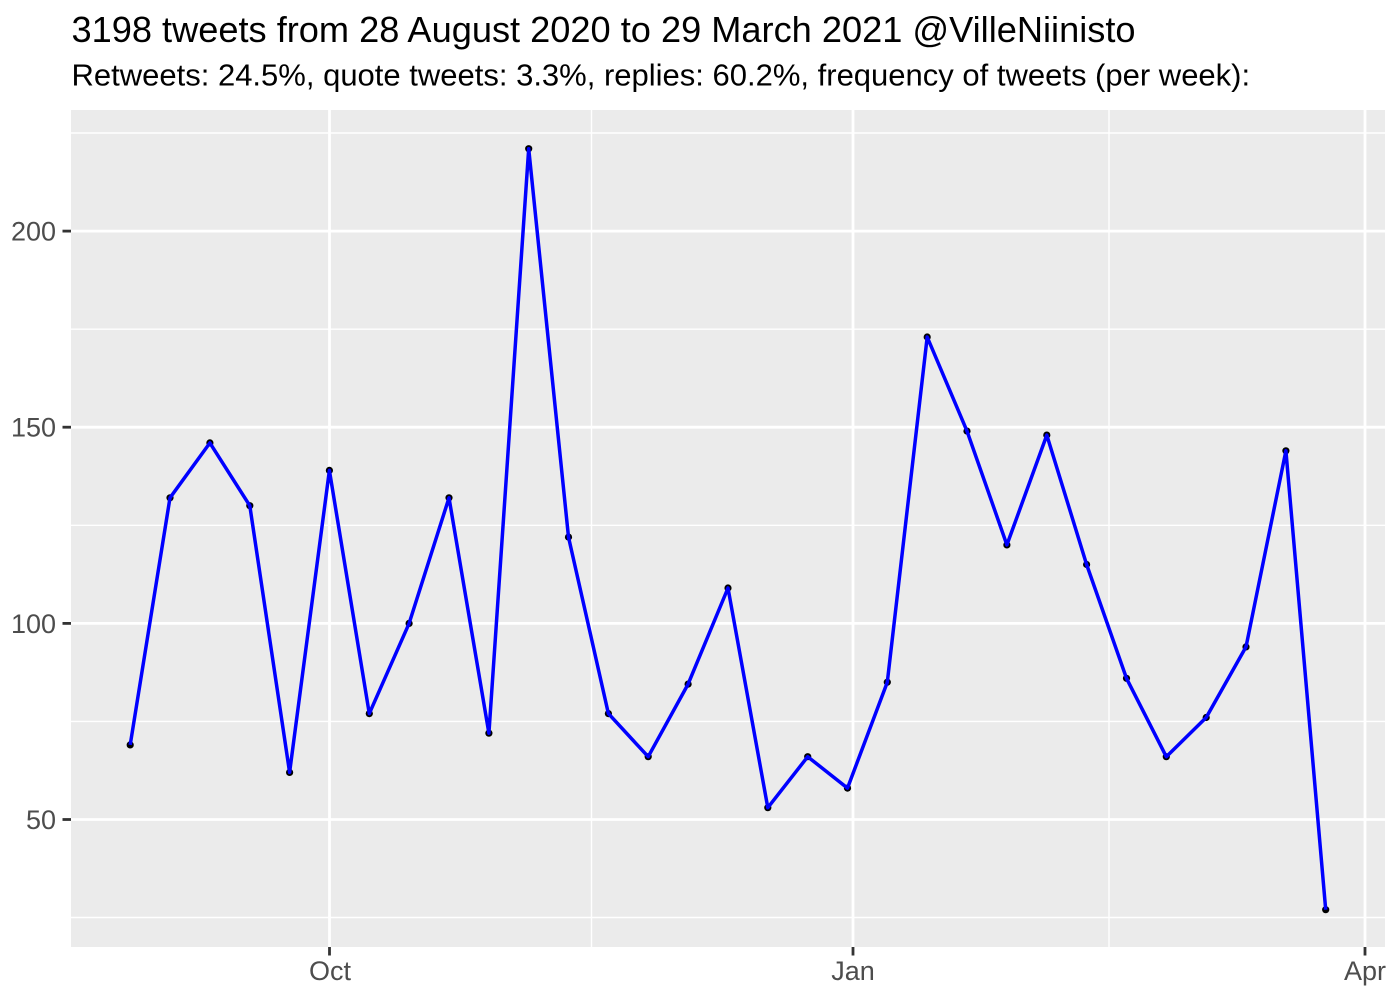 The height and width of the screenshot is (1000, 1400). What do you see at coordinates (41, 820) in the screenshot?
I see `svg-text: 50` at bounding box center [41, 820].